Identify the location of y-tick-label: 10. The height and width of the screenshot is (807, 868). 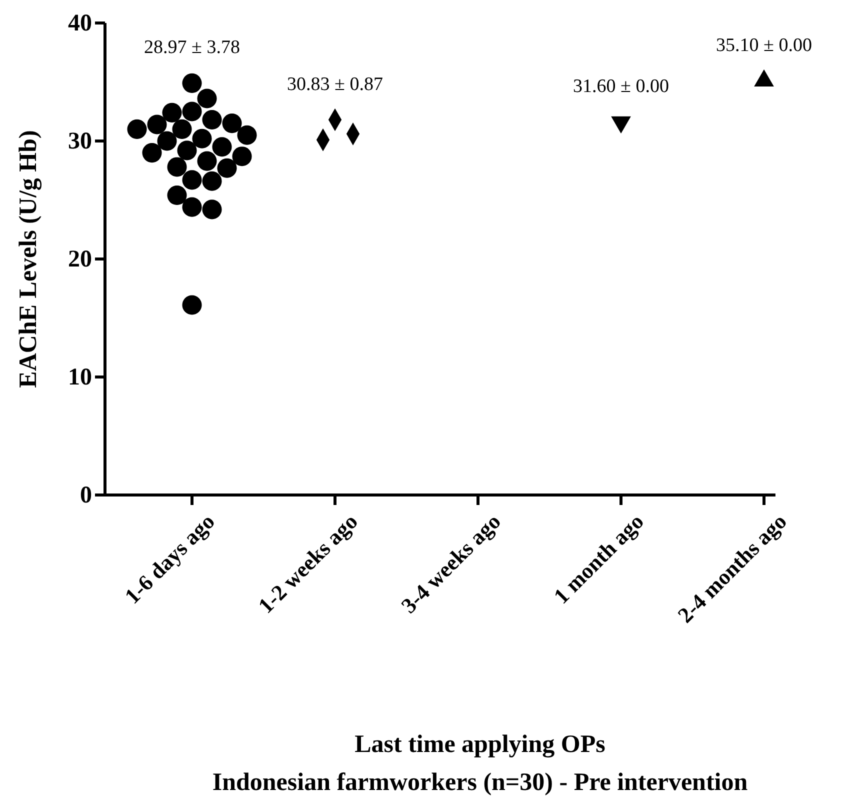
(80, 377).